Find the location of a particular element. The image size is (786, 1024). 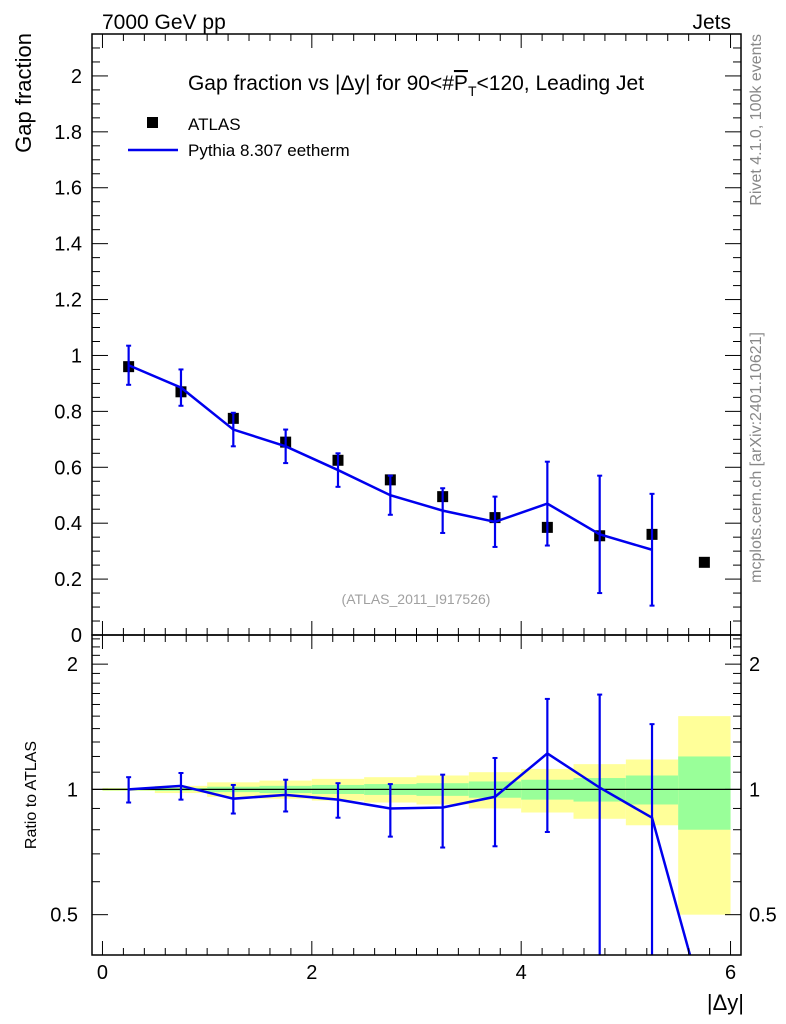

main-y-tick-label: 0.8 is located at coordinates (68, 412).